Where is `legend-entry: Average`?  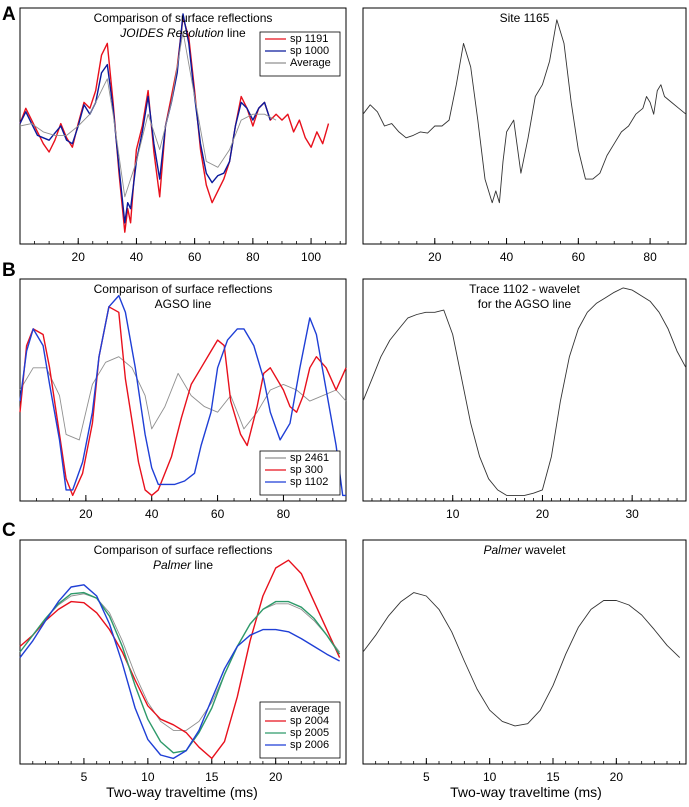
legend-entry: Average is located at coordinates (310, 63).